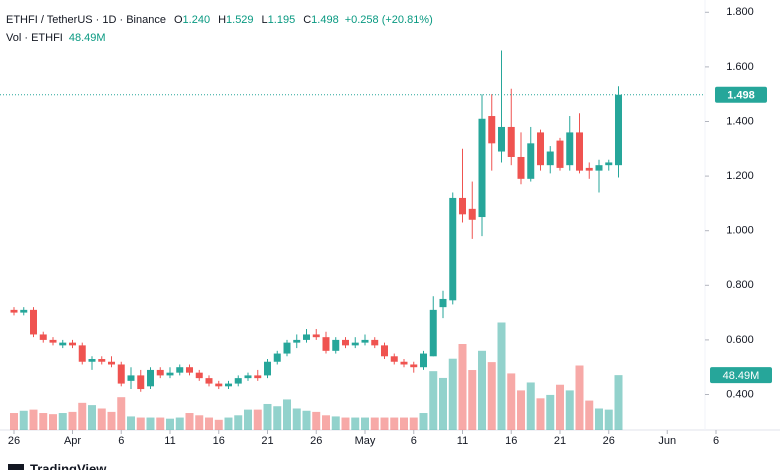  Describe the element at coordinates (740, 121) in the screenshot. I see `y-tick-label: 1.400` at that location.